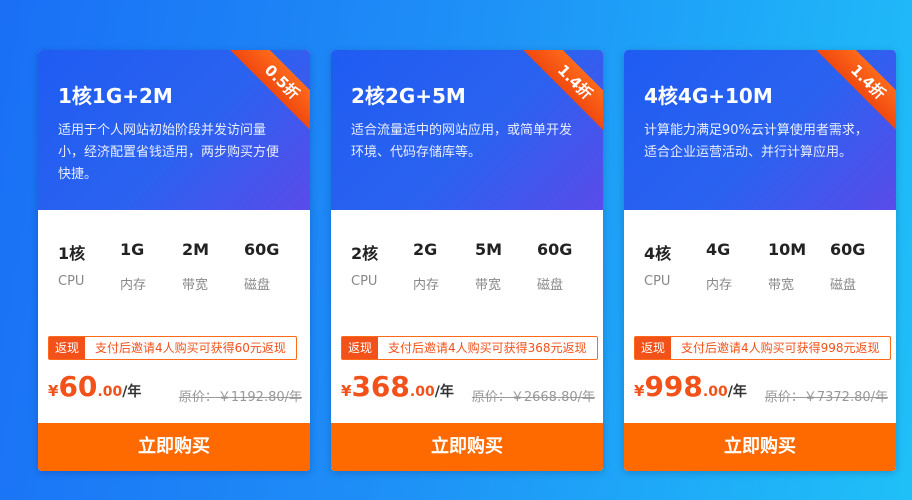 The width and height of the screenshot is (912, 500). What do you see at coordinates (718, 249) in the screenshot?
I see `spec-value: 4G` at bounding box center [718, 249].